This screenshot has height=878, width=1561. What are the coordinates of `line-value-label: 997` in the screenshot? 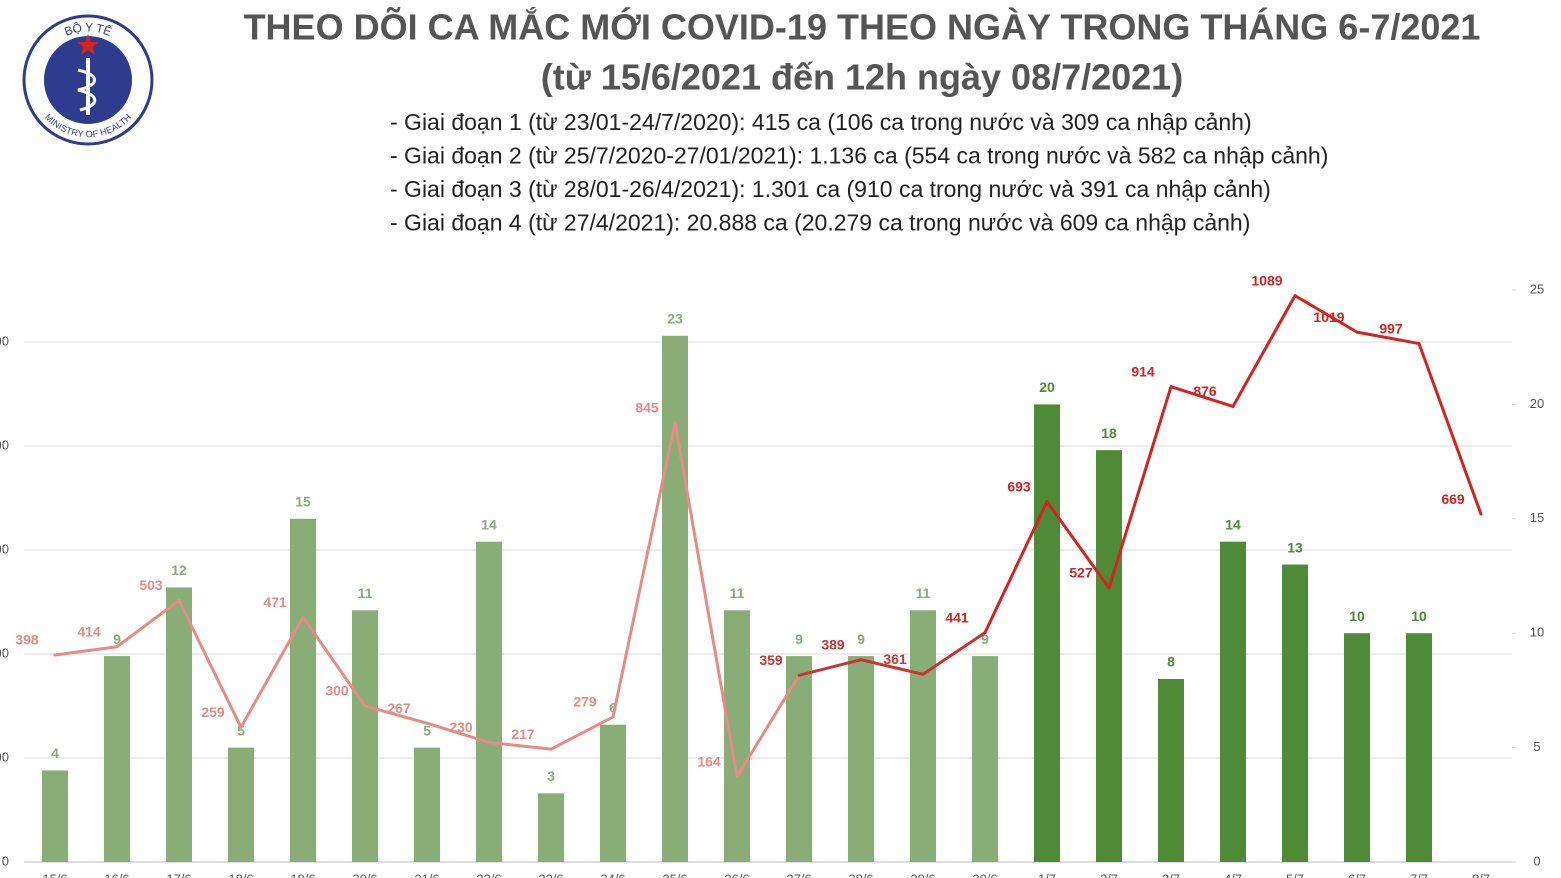 It's located at (1391, 328).